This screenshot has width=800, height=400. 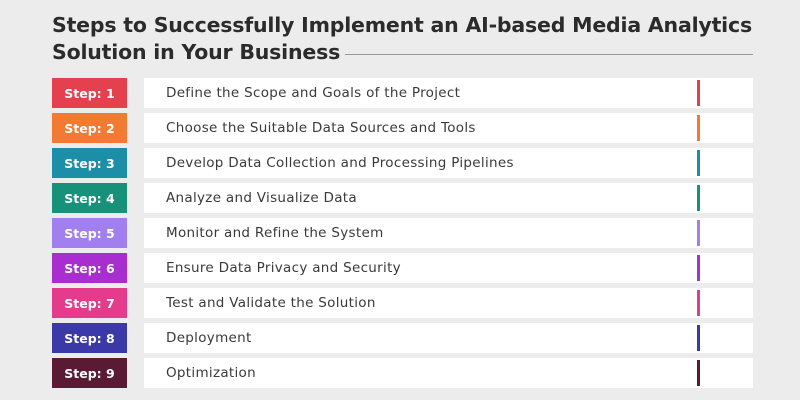 I want to click on step-row-7: Step: 7 Test and Validate the Solution, so click(x=403, y=303).